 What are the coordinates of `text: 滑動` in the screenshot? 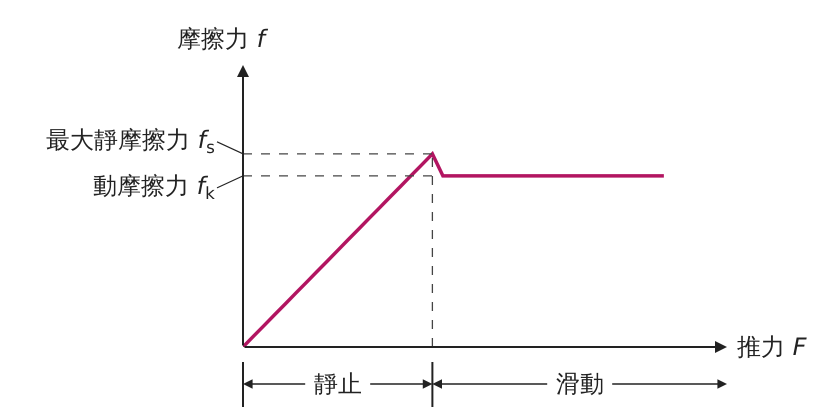 It's located at (580, 384).